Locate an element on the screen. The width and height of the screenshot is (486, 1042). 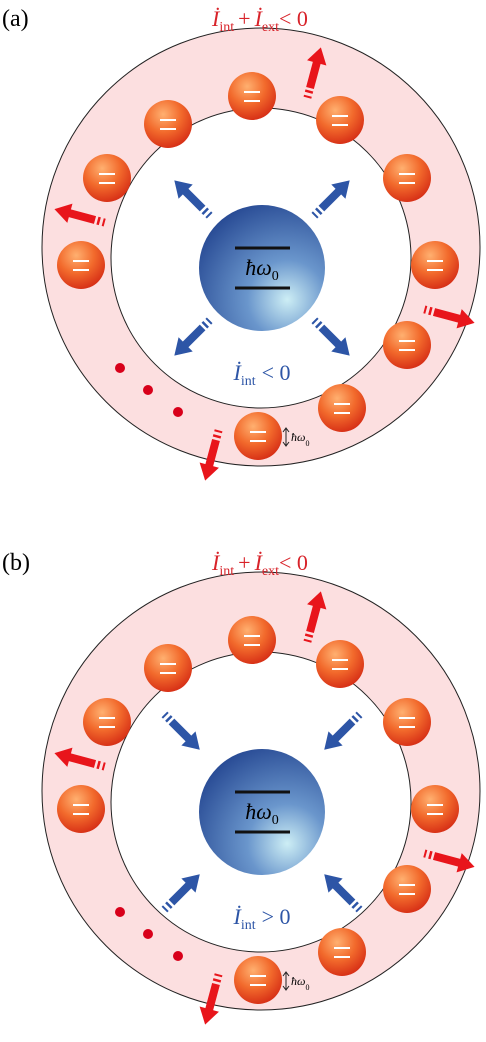
center-level: ħω0 is located at coordinates (262, 269).